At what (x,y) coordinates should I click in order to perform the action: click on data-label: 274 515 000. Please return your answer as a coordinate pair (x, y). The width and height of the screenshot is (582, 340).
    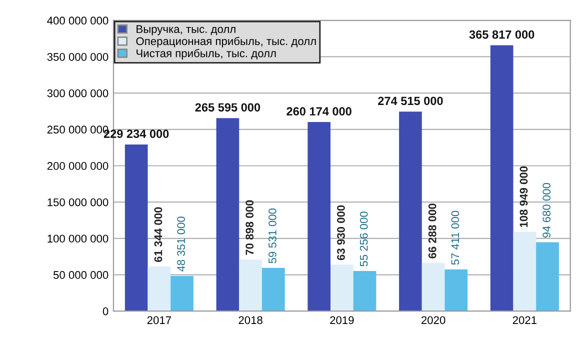
    Looking at the image, I should click on (410, 101).